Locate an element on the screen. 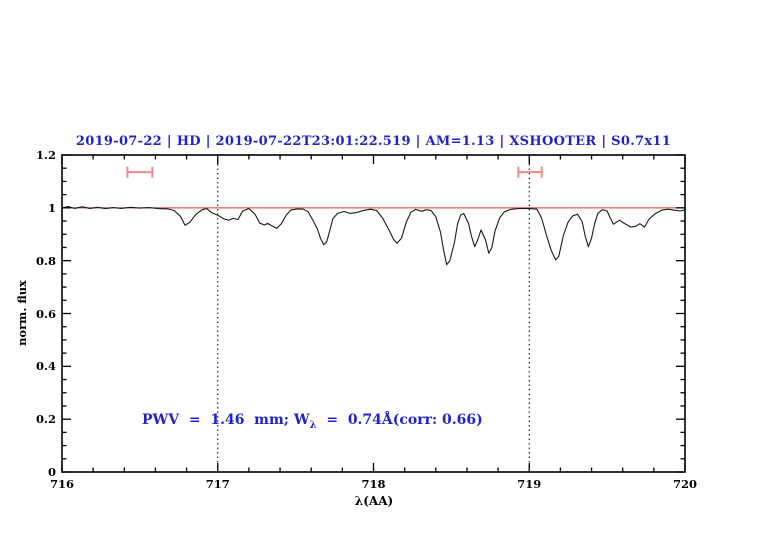 This screenshot has width=782, height=542. pwv-annotation: PWV = 1.46 mm; Wλ = 0.74Å(corr: 0.66) is located at coordinates (312, 421).